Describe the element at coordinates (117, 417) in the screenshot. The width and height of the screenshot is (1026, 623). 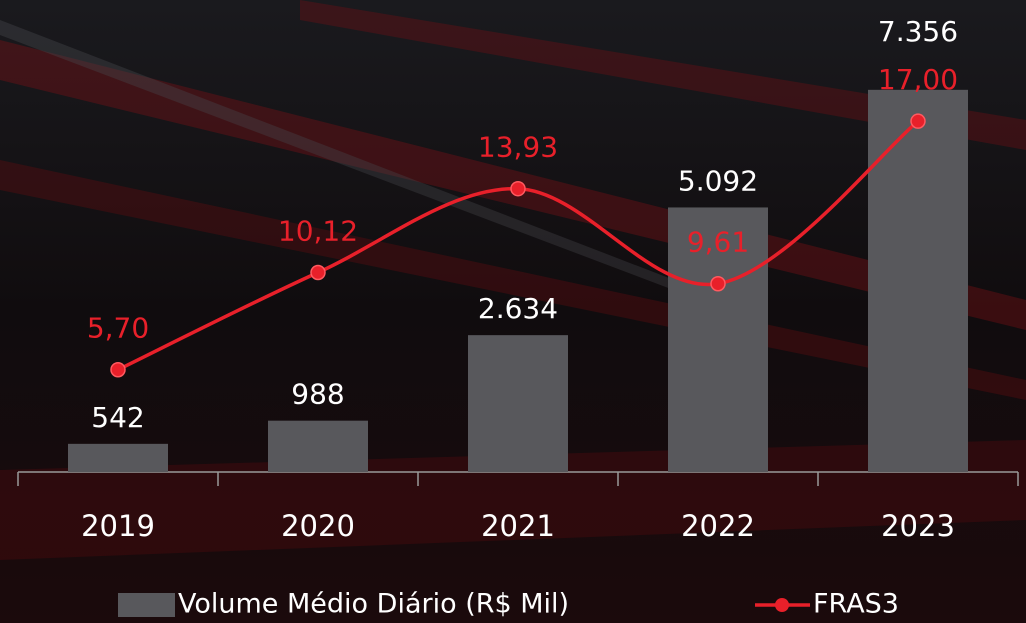
I see `bar-value-label: 542` at that location.